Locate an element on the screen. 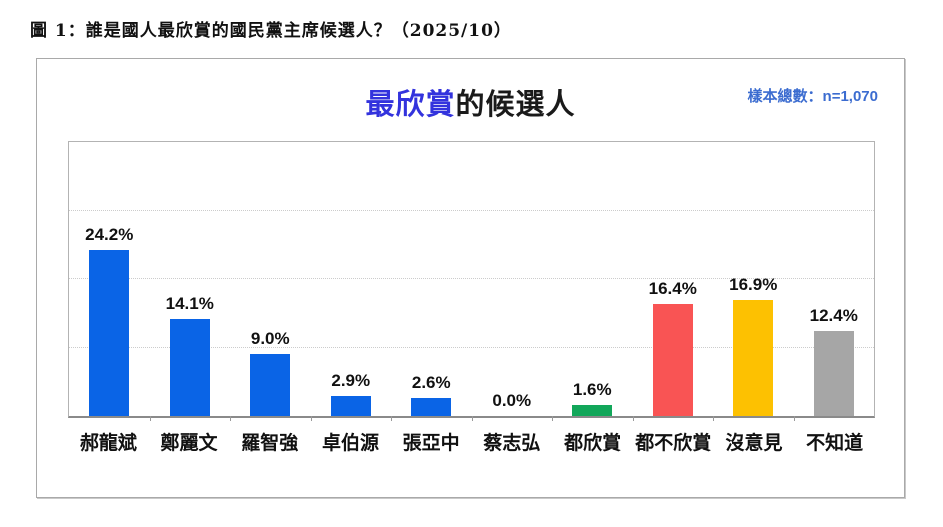 The width and height of the screenshot is (943, 527). value-label: 14.1% is located at coordinates (189, 304).